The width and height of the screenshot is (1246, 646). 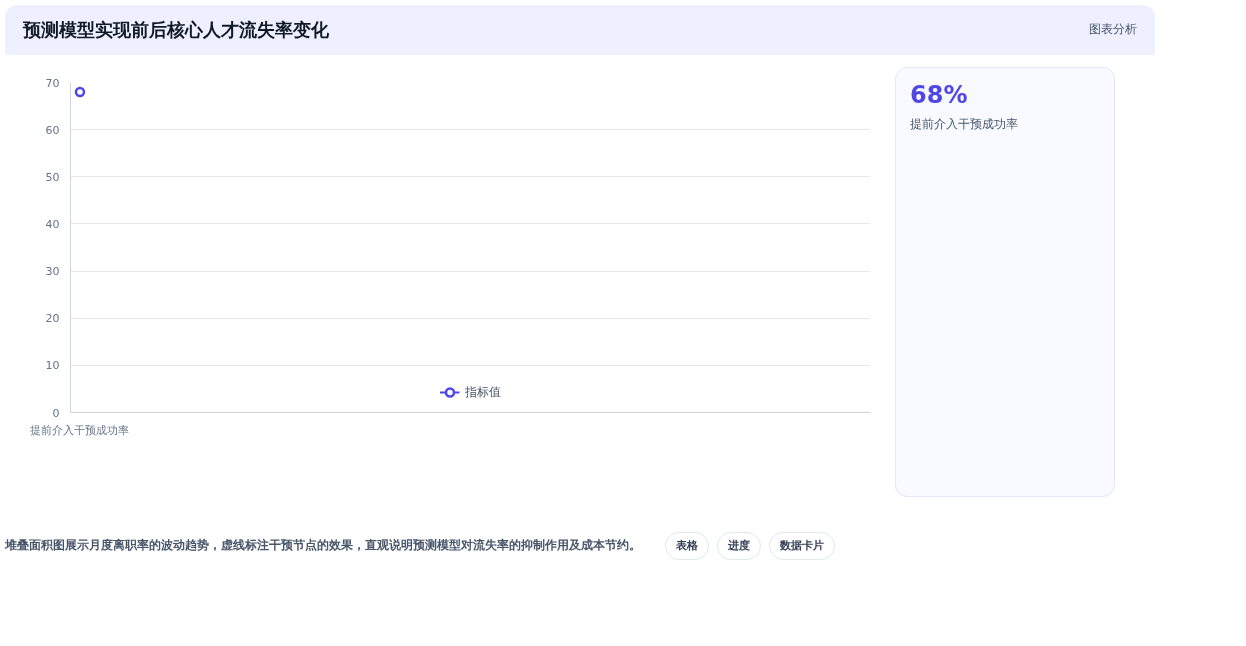 I want to click on y-tick-label: 10, so click(x=52, y=366).